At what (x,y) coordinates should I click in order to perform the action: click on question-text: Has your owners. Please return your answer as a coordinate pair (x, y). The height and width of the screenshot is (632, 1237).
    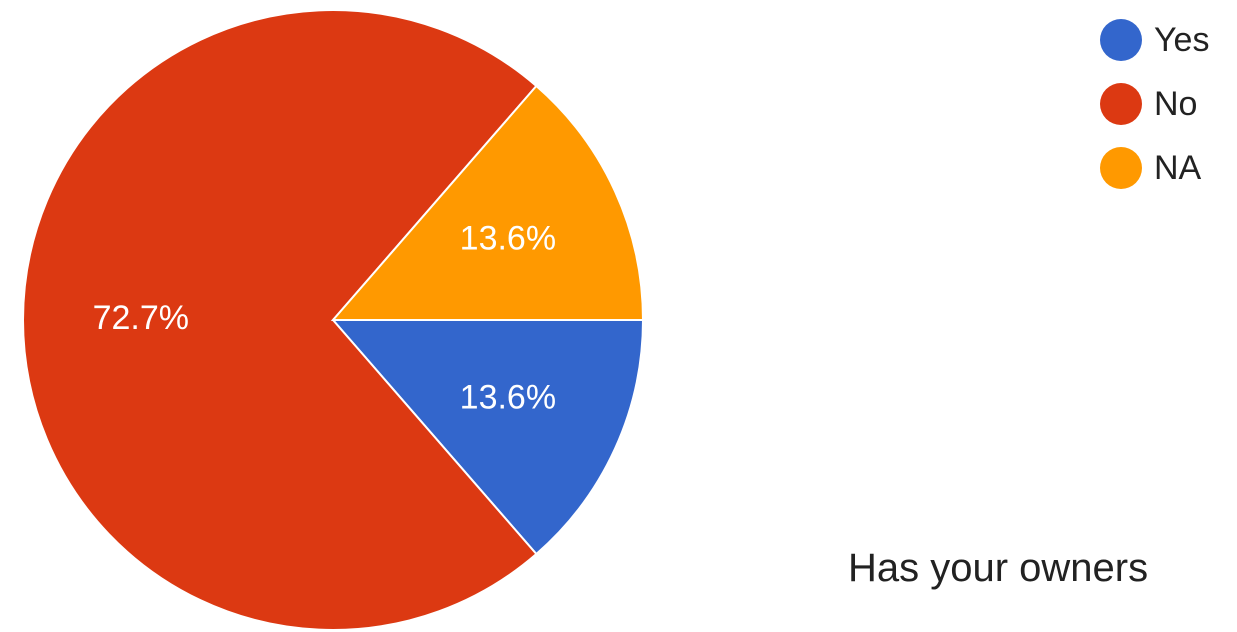
    Looking at the image, I should click on (998, 568).